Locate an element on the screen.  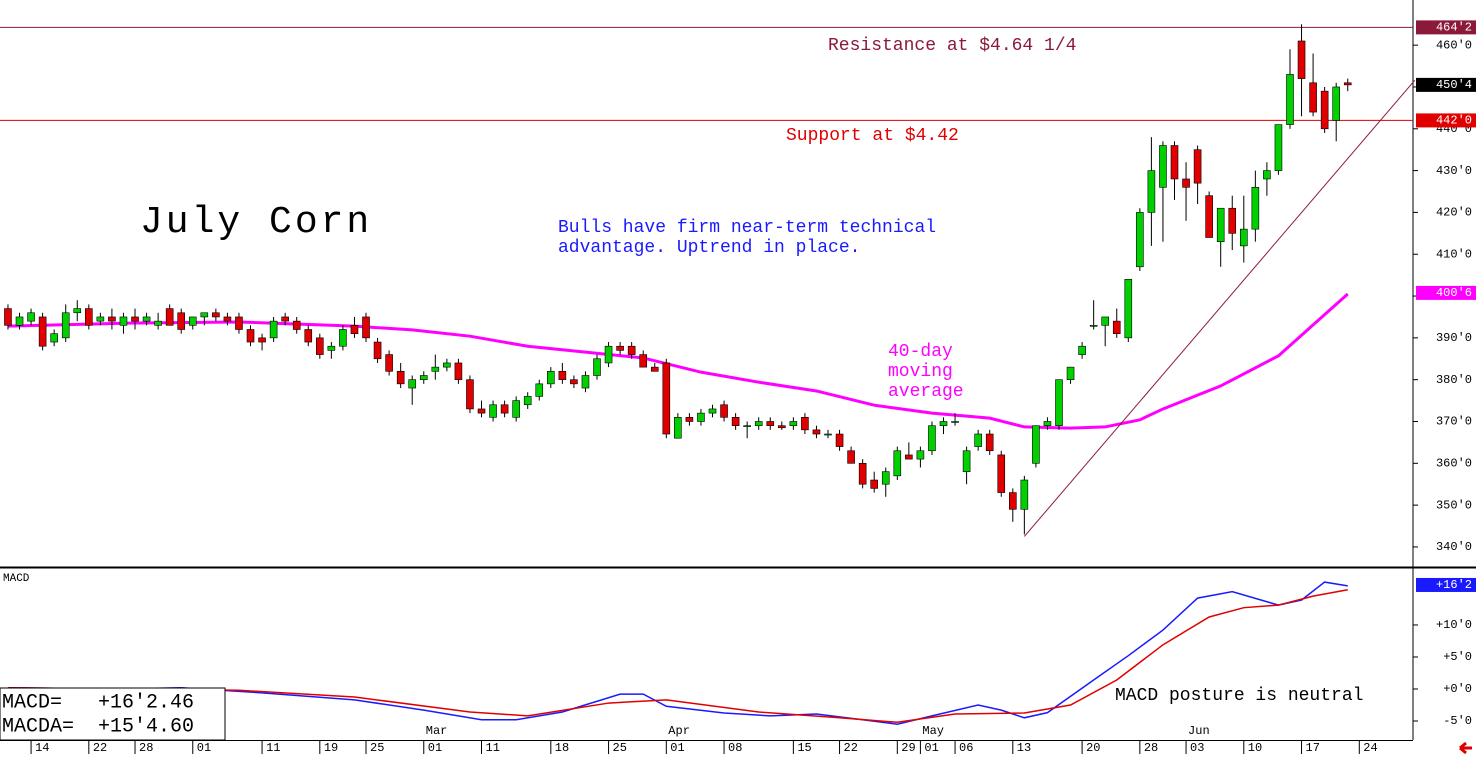
x-tick-label: 11 is located at coordinates (493, 748).